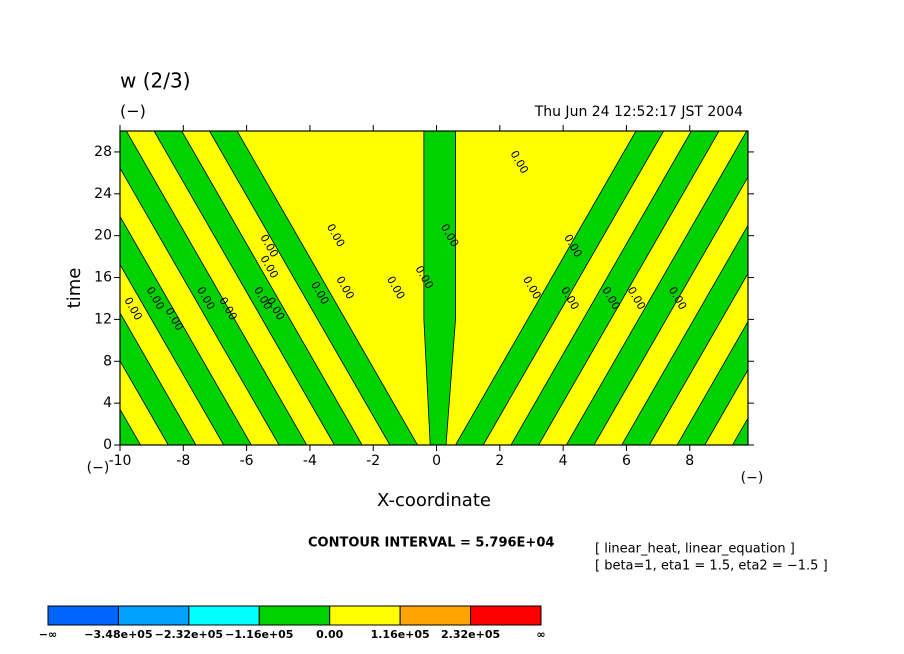 The width and height of the screenshot is (904, 654). What do you see at coordinates (540, 634) in the screenshot?
I see `colorbar-label: ∞` at bounding box center [540, 634].